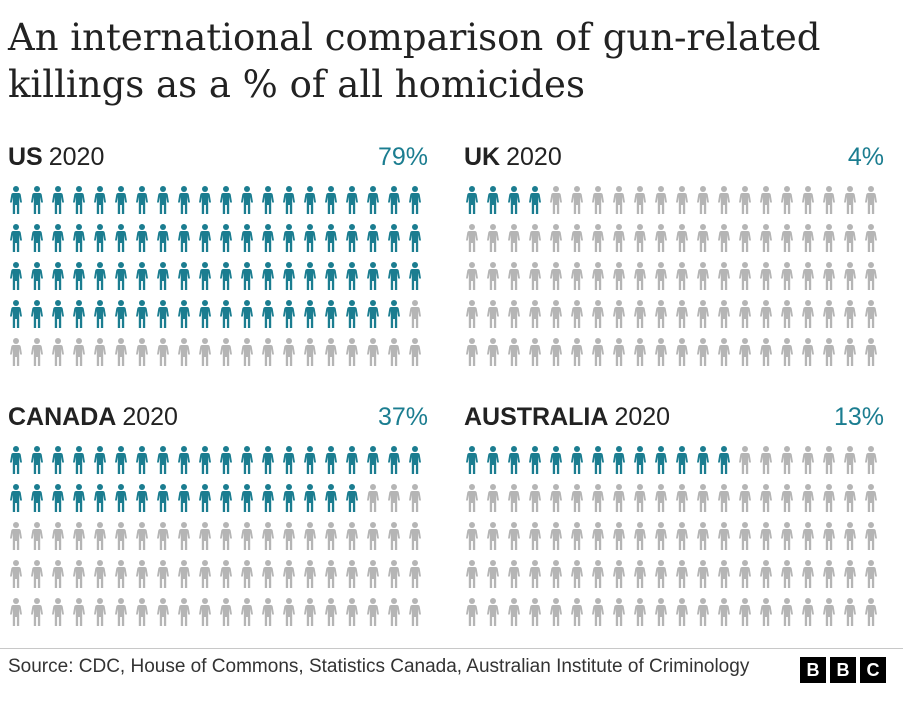  Describe the element at coordinates (813, 670) in the screenshot. I see `logo-letter: B` at that location.